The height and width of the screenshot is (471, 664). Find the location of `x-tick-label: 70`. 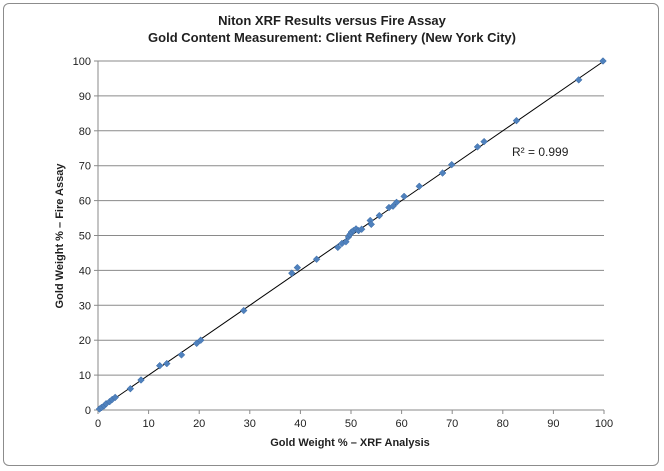

x-tick-label: 70 is located at coordinates (452, 424).